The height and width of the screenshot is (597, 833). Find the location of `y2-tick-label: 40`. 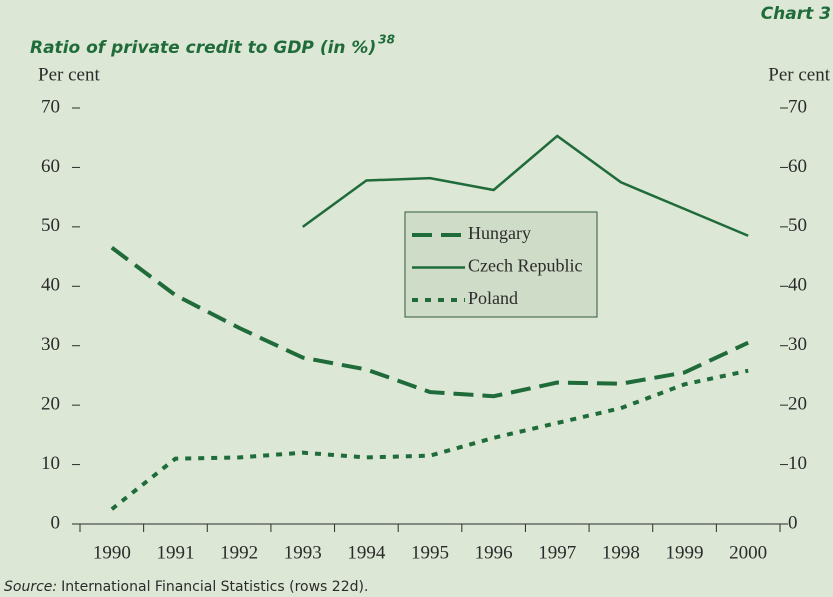

y2-tick-label: 40 is located at coordinates (797, 285).